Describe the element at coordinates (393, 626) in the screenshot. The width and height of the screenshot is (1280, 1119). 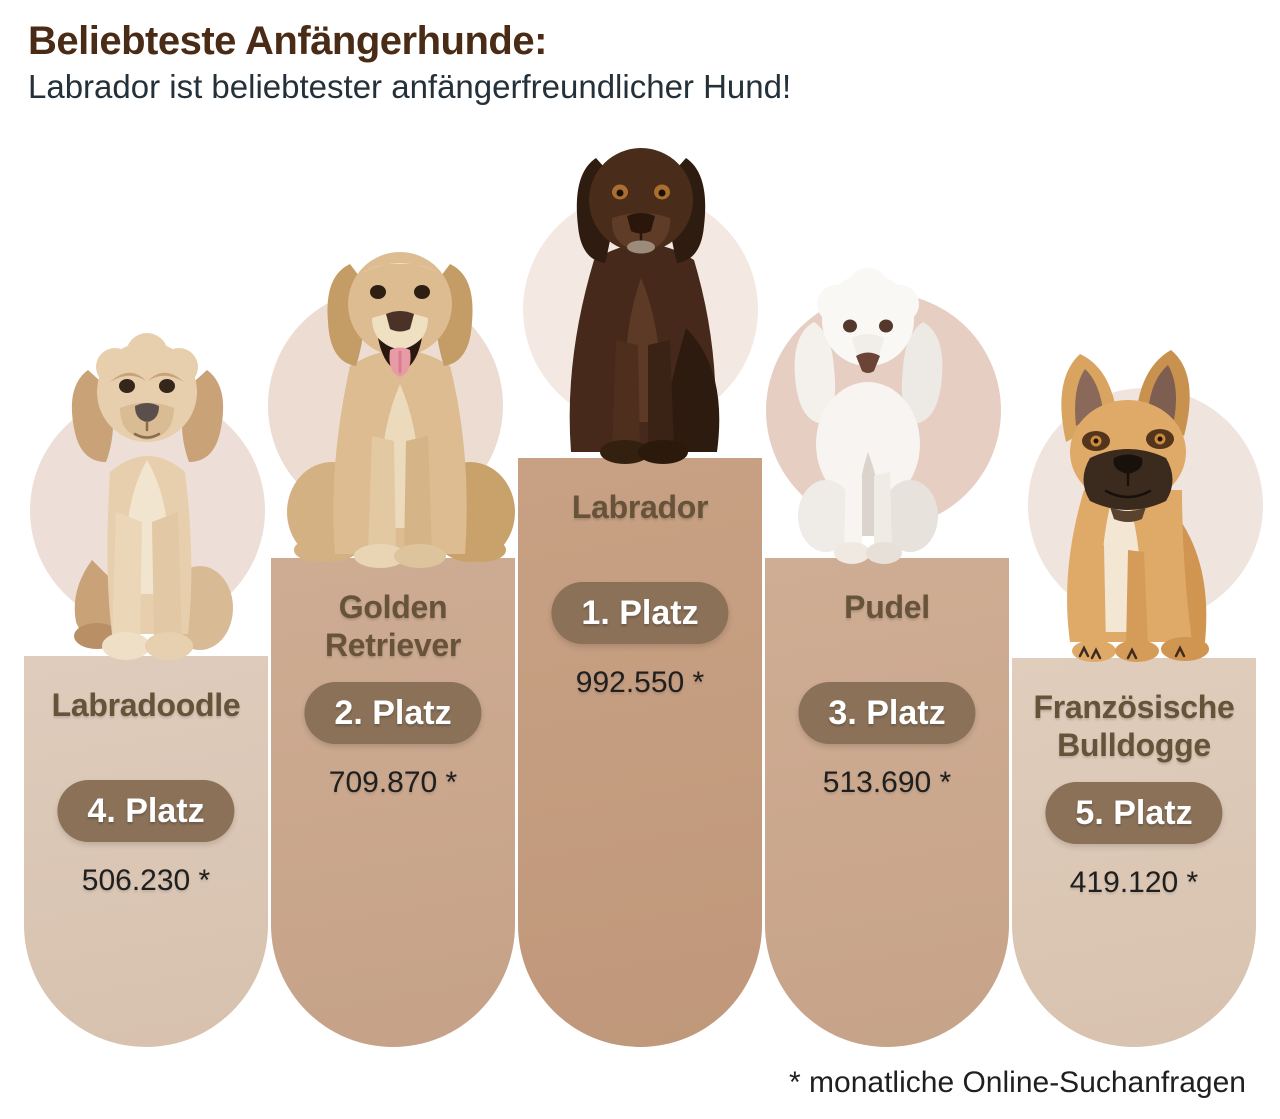
I see `breed-name-label: Golden Retriever` at that location.